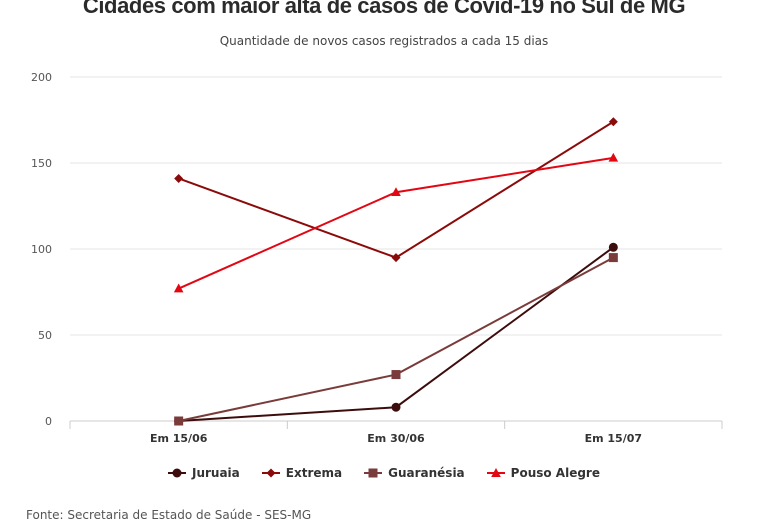  I want to click on y-tick-label: 200, so click(41, 77).